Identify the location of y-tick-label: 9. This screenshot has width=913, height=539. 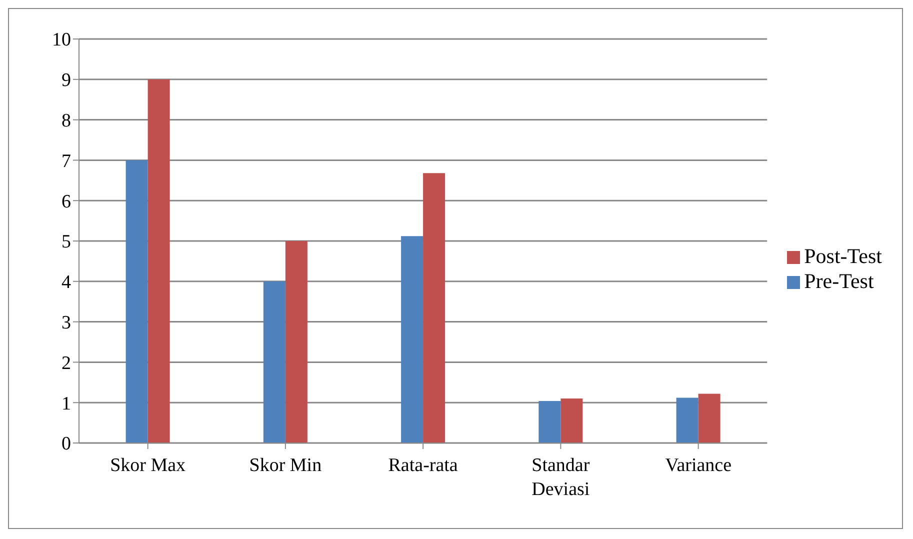
(66, 81).